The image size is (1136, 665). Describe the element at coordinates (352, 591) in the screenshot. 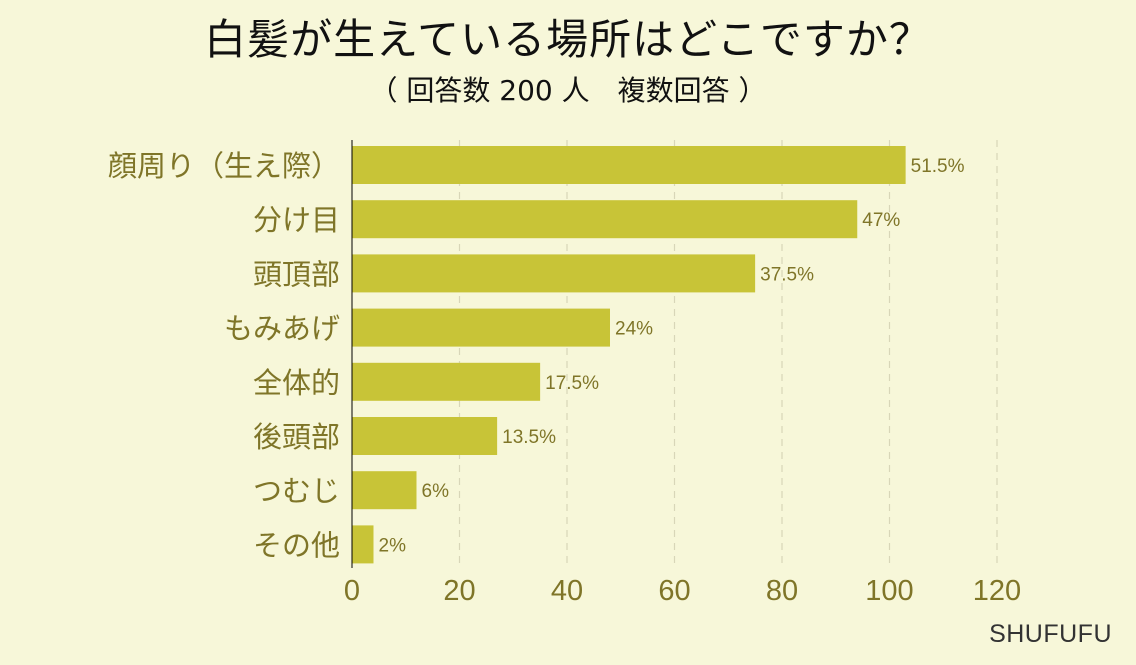

I see `x-tick-label: 0` at that location.